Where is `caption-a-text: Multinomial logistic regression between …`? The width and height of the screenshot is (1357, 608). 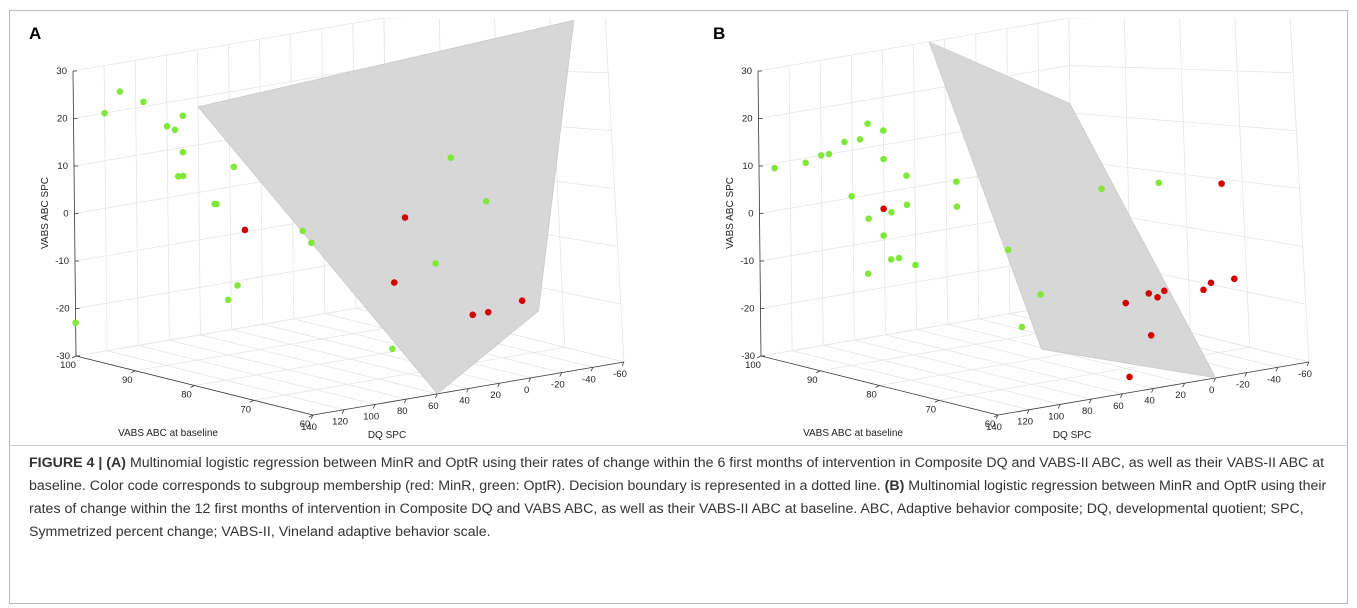 caption-a-text: Multinomial logistic regression between … is located at coordinates (677, 474).